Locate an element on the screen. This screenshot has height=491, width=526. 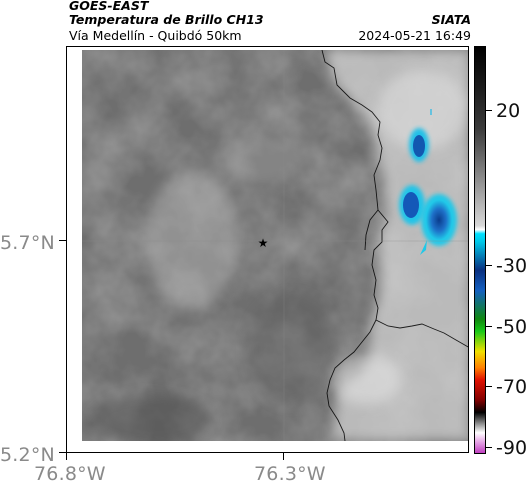
colorbar-label: -70 is located at coordinates (511, 387).